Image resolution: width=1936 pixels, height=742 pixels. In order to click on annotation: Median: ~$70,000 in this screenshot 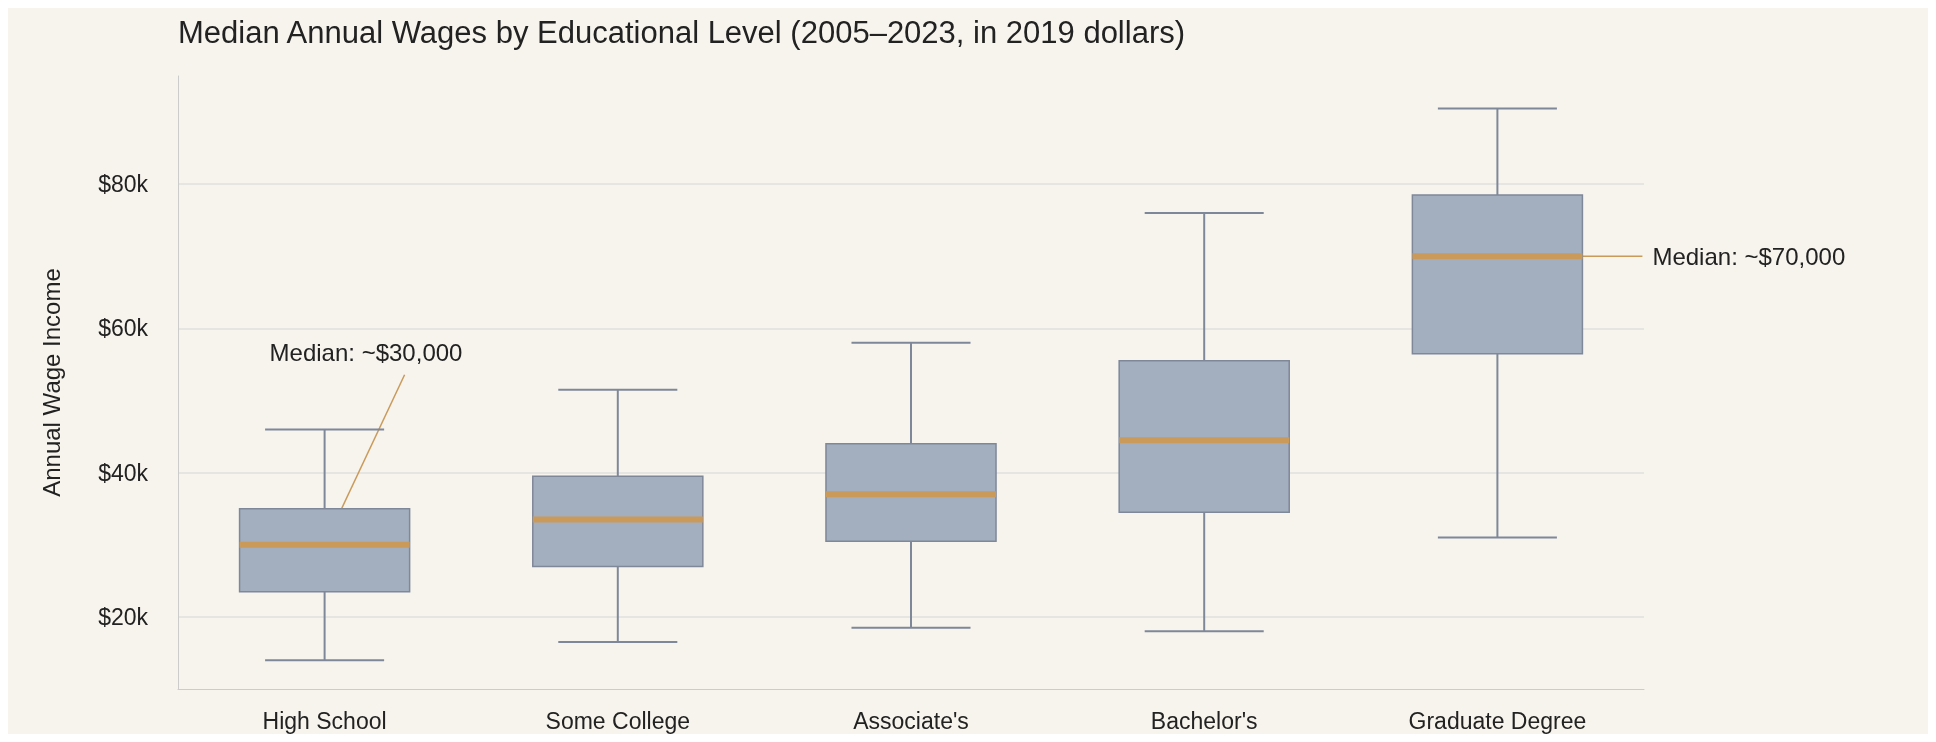, I will do `click(1749, 256)`.